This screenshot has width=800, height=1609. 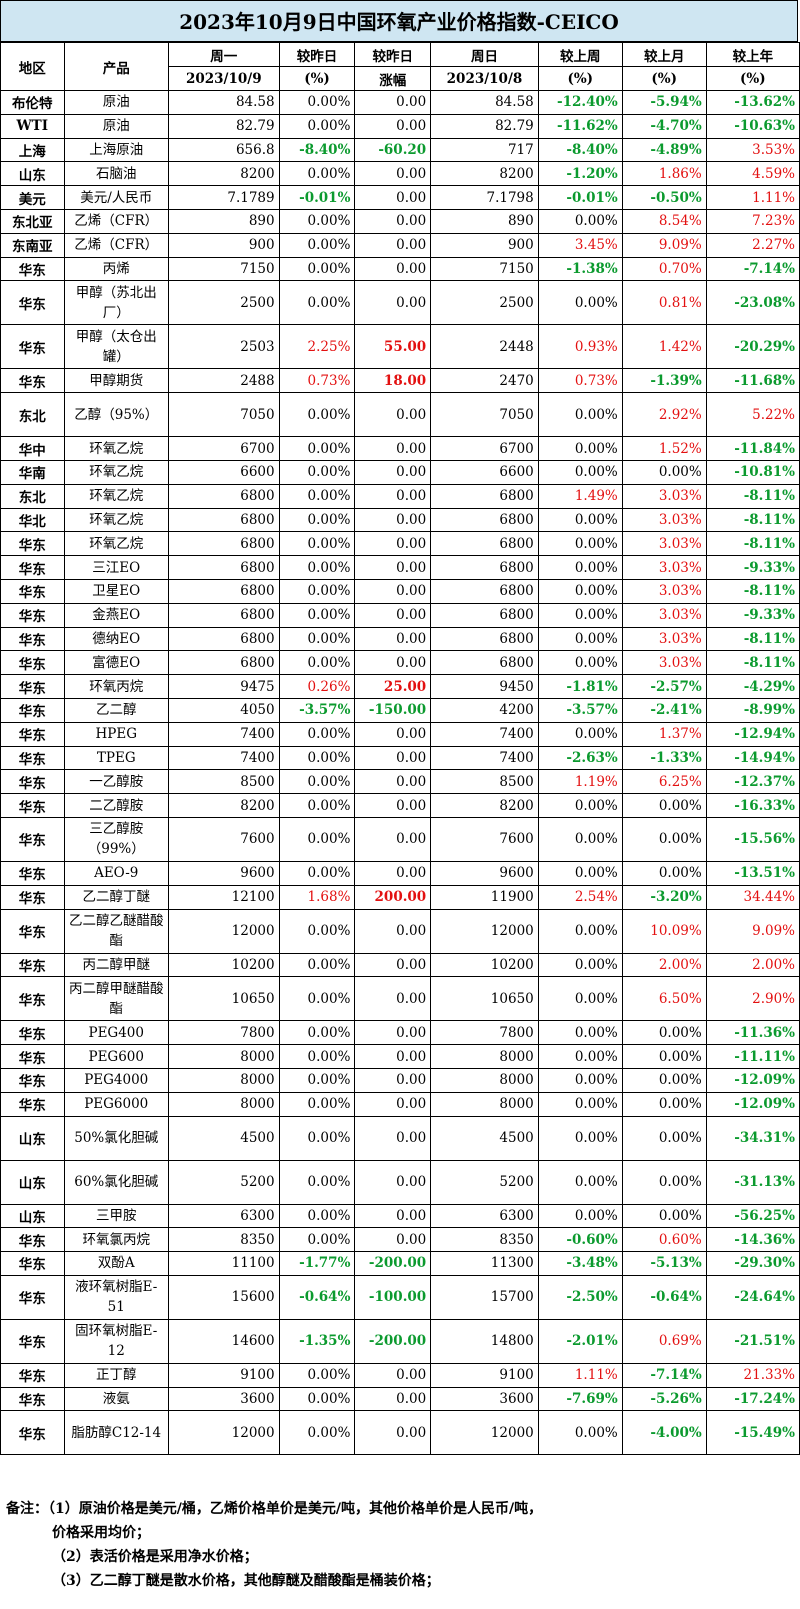 What do you see at coordinates (223, 710) in the screenshot?
I see `cell-price-monday: 4050` at bounding box center [223, 710].